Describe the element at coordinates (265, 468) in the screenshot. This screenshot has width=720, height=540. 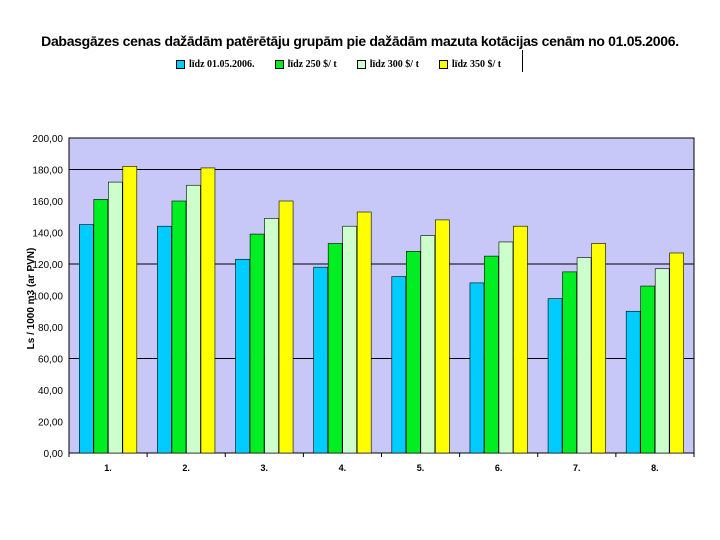
I see `x-tick-label: 3.` at that location.